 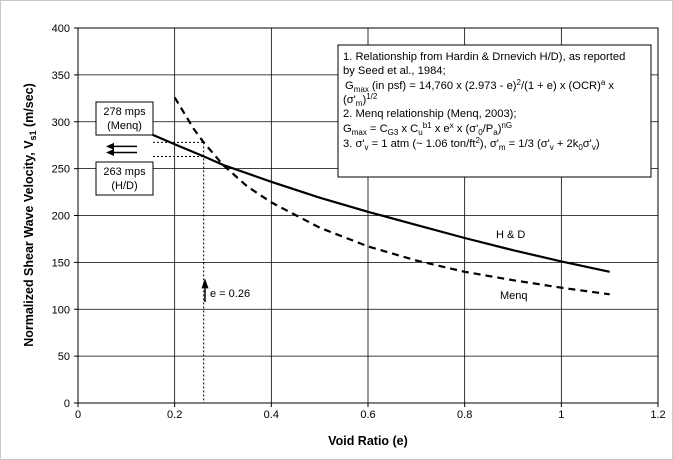 What do you see at coordinates (271, 415) in the screenshot?
I see `x-tick-label: 0.4` at bounding box center [271, 415].